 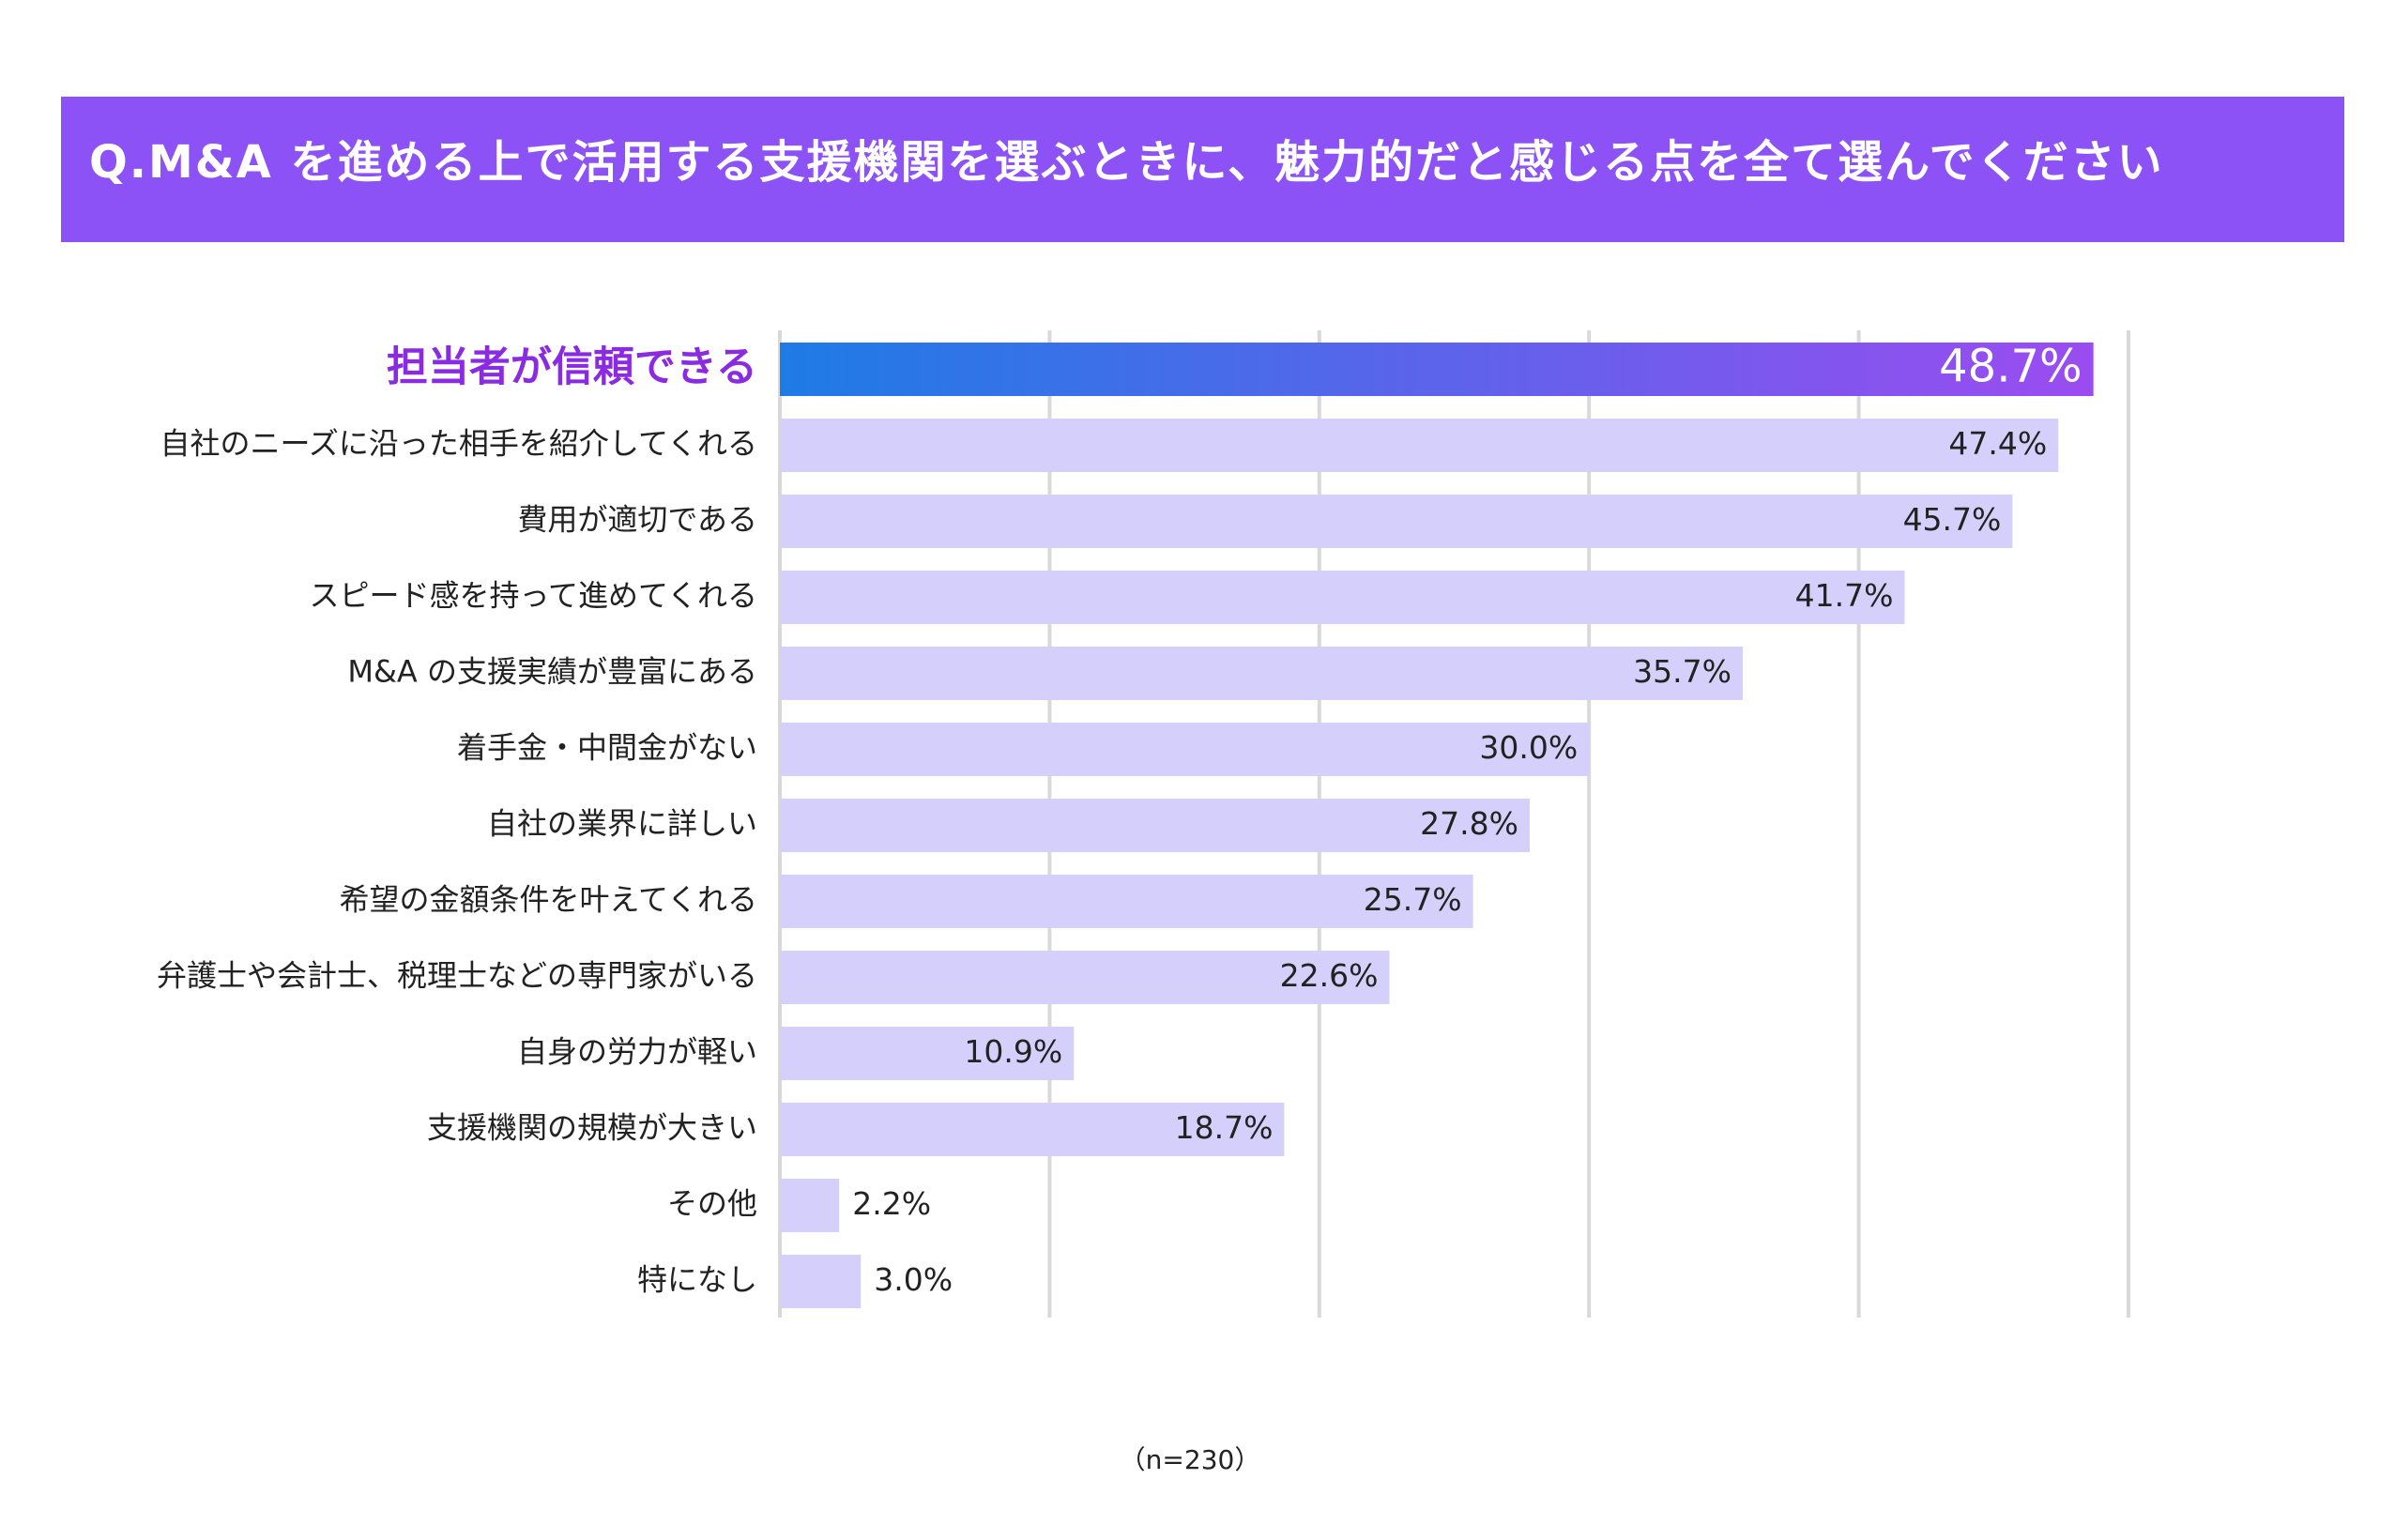 What do you see at coordinates (607, 748) in the screenshot?
I see `category-label: 着手金・中間金がない` at bounding box center [607, 748].